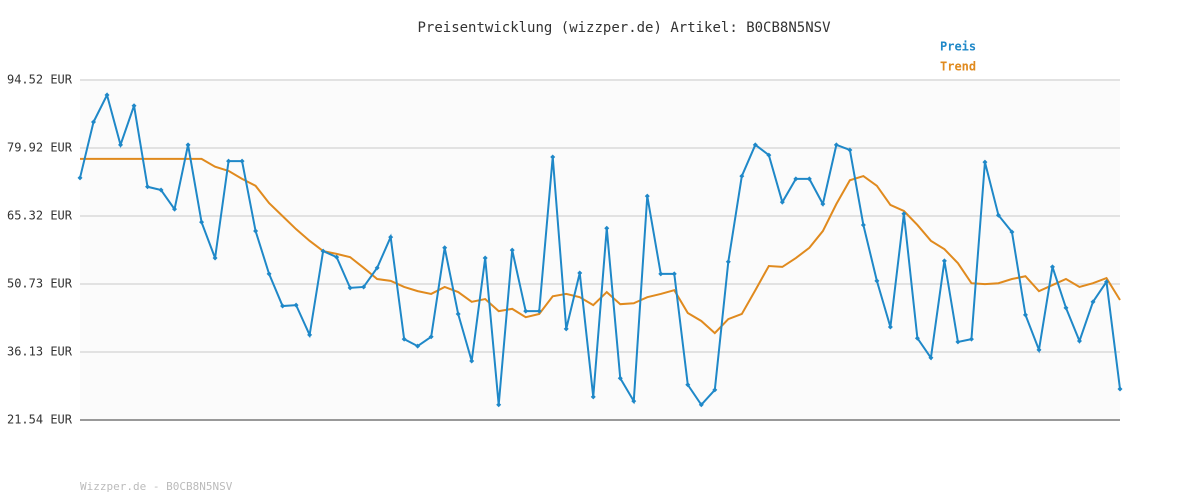  What do you see at coordinates (40, 216) in the screenshot?
I see `y-tick-label: 65.32 EUR` at bounding box center [40, 216].